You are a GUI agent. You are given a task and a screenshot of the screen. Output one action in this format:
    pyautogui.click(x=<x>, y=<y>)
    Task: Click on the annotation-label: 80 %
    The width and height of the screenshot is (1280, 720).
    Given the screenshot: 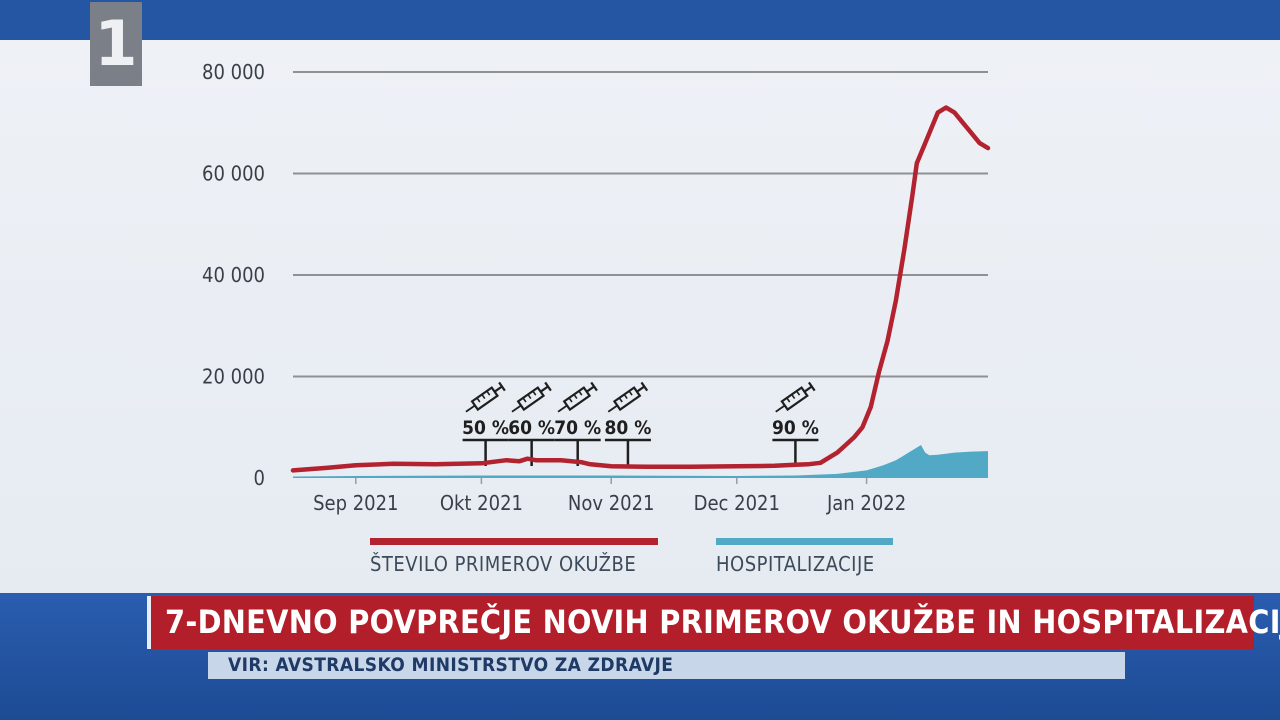 What is the action you would take?
    pyautogui.click(x=628, y=428)
    